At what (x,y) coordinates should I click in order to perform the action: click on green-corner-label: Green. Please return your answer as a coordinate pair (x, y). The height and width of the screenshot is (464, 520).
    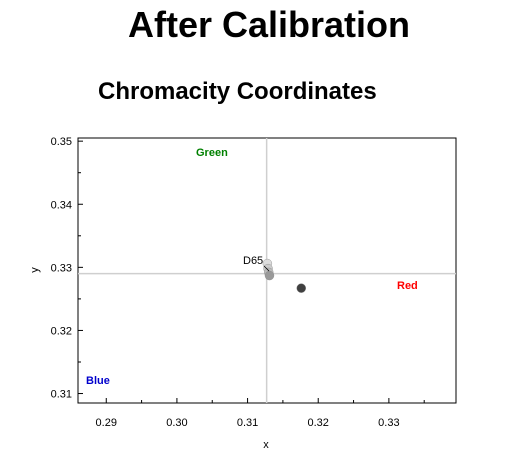
    Looking at the image, I should click on (212, 153).